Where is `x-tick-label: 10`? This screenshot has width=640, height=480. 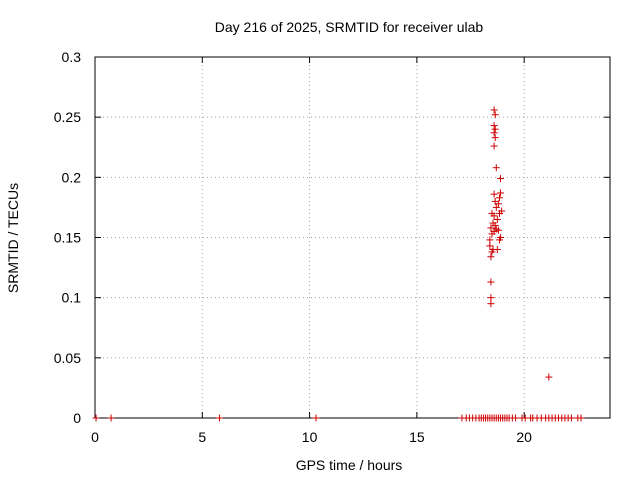 x-tick-label: 10 is located at coordinates (310, 437).